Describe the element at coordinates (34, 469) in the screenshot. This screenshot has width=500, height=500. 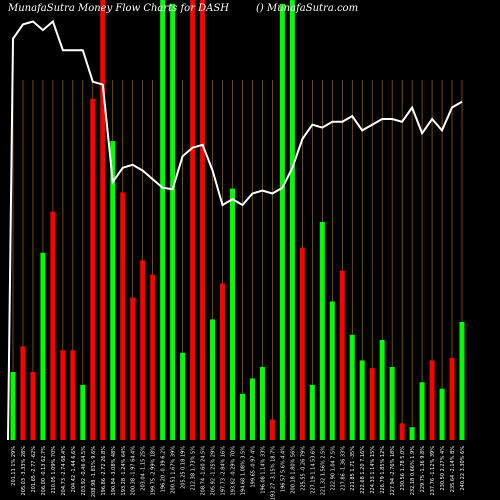
I see `x-tick-label: 201.65 -2.77 -62%` at that location.